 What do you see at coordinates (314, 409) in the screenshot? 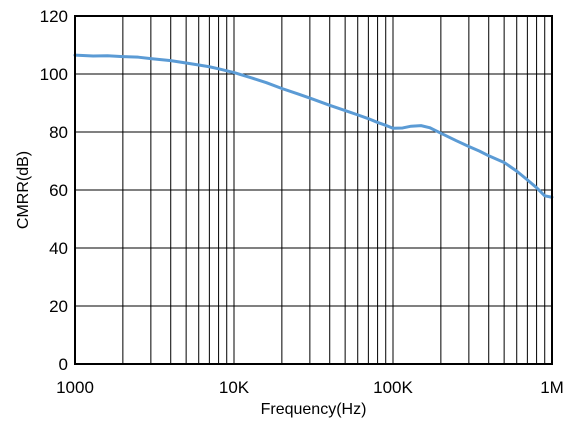
I see `x-axis-title: Frequency(Hz)` at bounding box center [314, 409].